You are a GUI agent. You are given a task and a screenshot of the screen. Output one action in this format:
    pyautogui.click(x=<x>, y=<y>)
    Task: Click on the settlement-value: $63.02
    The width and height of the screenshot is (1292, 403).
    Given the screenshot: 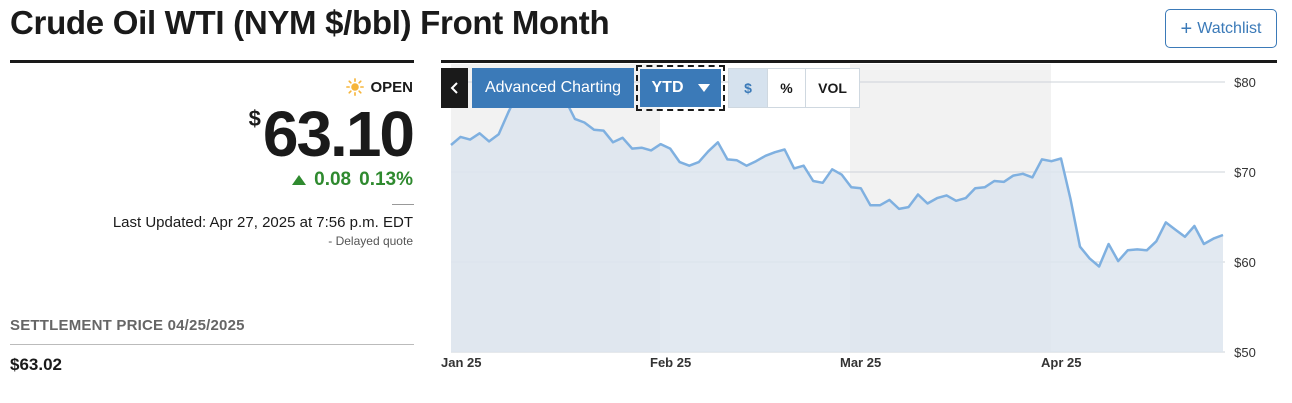 What is the action you would take?
    pyautogui.click(x=36, y=364)
    